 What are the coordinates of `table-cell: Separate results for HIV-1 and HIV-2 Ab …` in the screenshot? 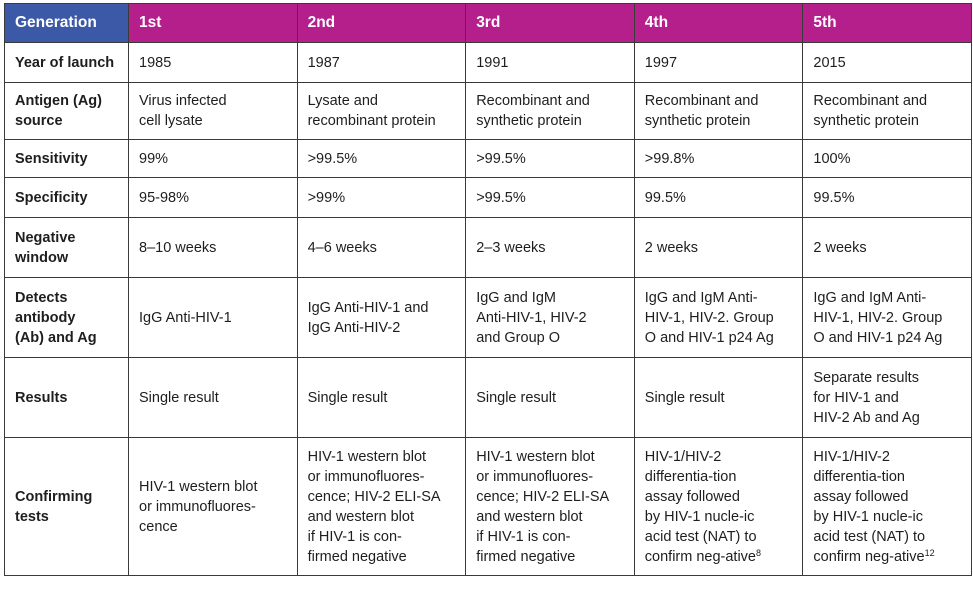 It's located at (887, 397).